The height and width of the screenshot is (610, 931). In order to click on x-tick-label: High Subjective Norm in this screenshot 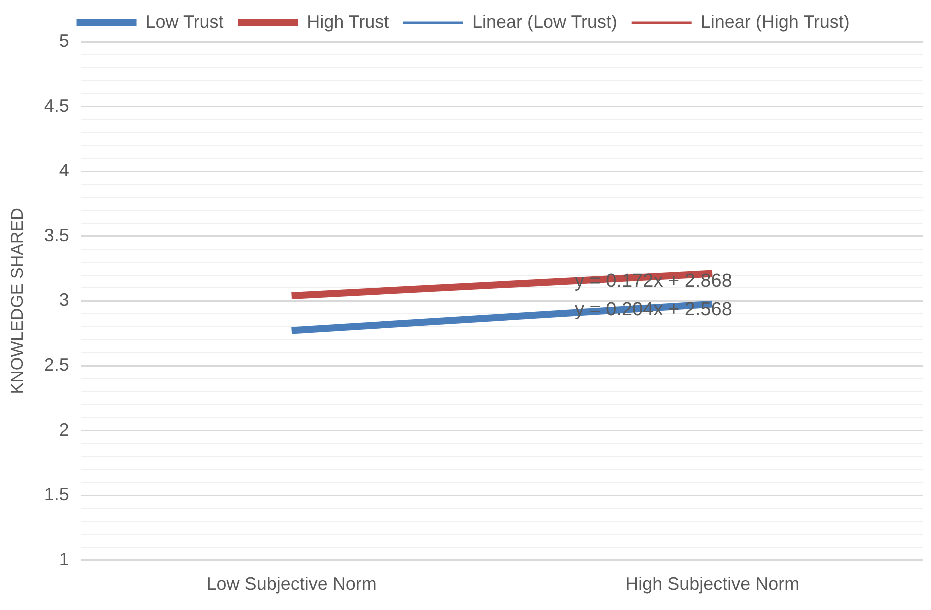, I will do `click(713, 584)`.